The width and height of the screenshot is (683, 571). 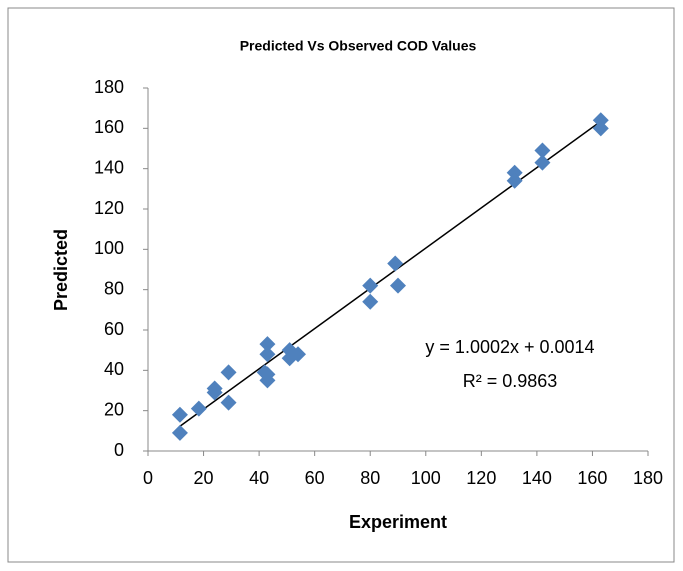 What do you see at coordinates (537, 478) in the screenshot?
I see `x-tick-label: 140` at bounding box center [537, 478].